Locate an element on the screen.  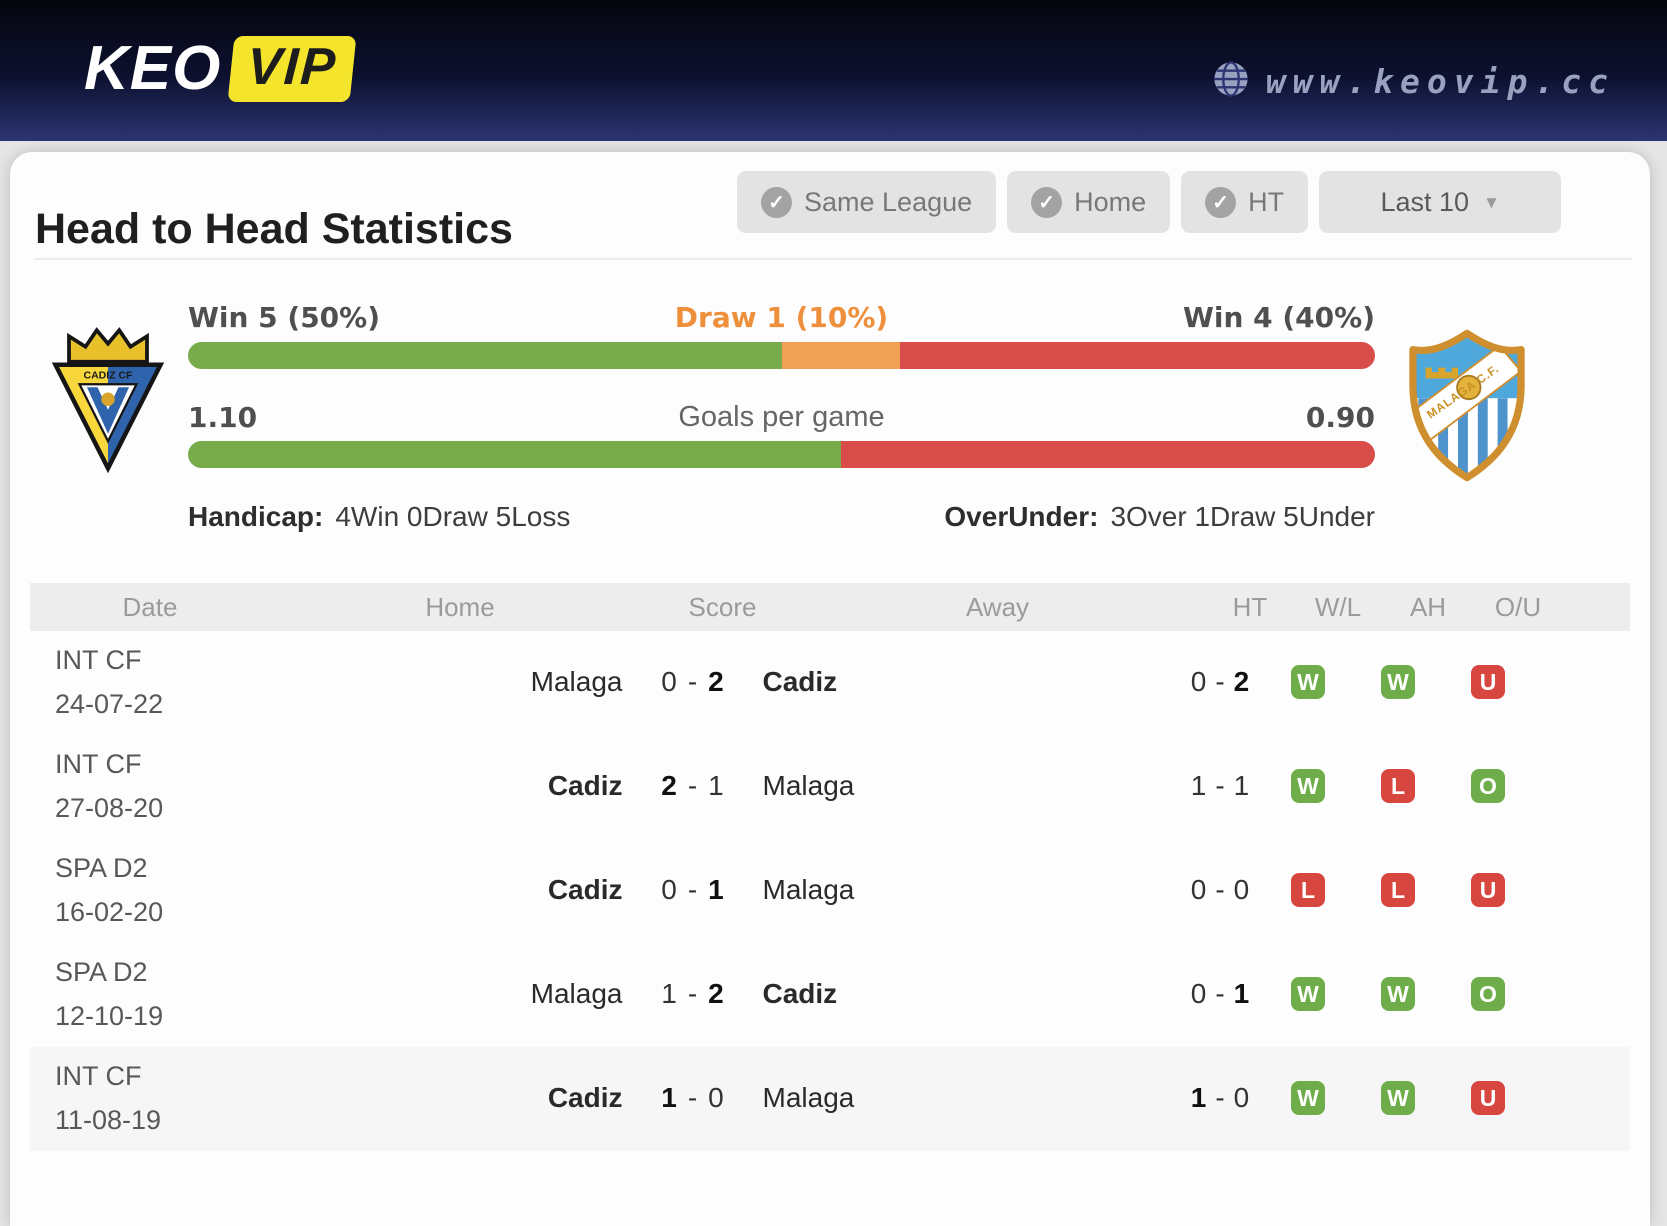
globe-icon is located at coordinates (1231, 81).